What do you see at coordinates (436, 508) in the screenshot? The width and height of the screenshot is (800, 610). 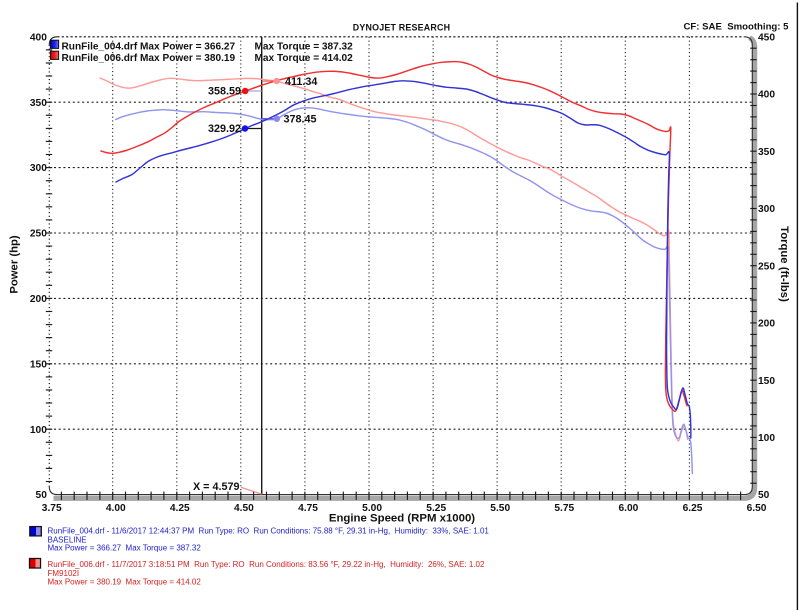 I see `svg-text: 5.25` at bounding box center [436, 508].